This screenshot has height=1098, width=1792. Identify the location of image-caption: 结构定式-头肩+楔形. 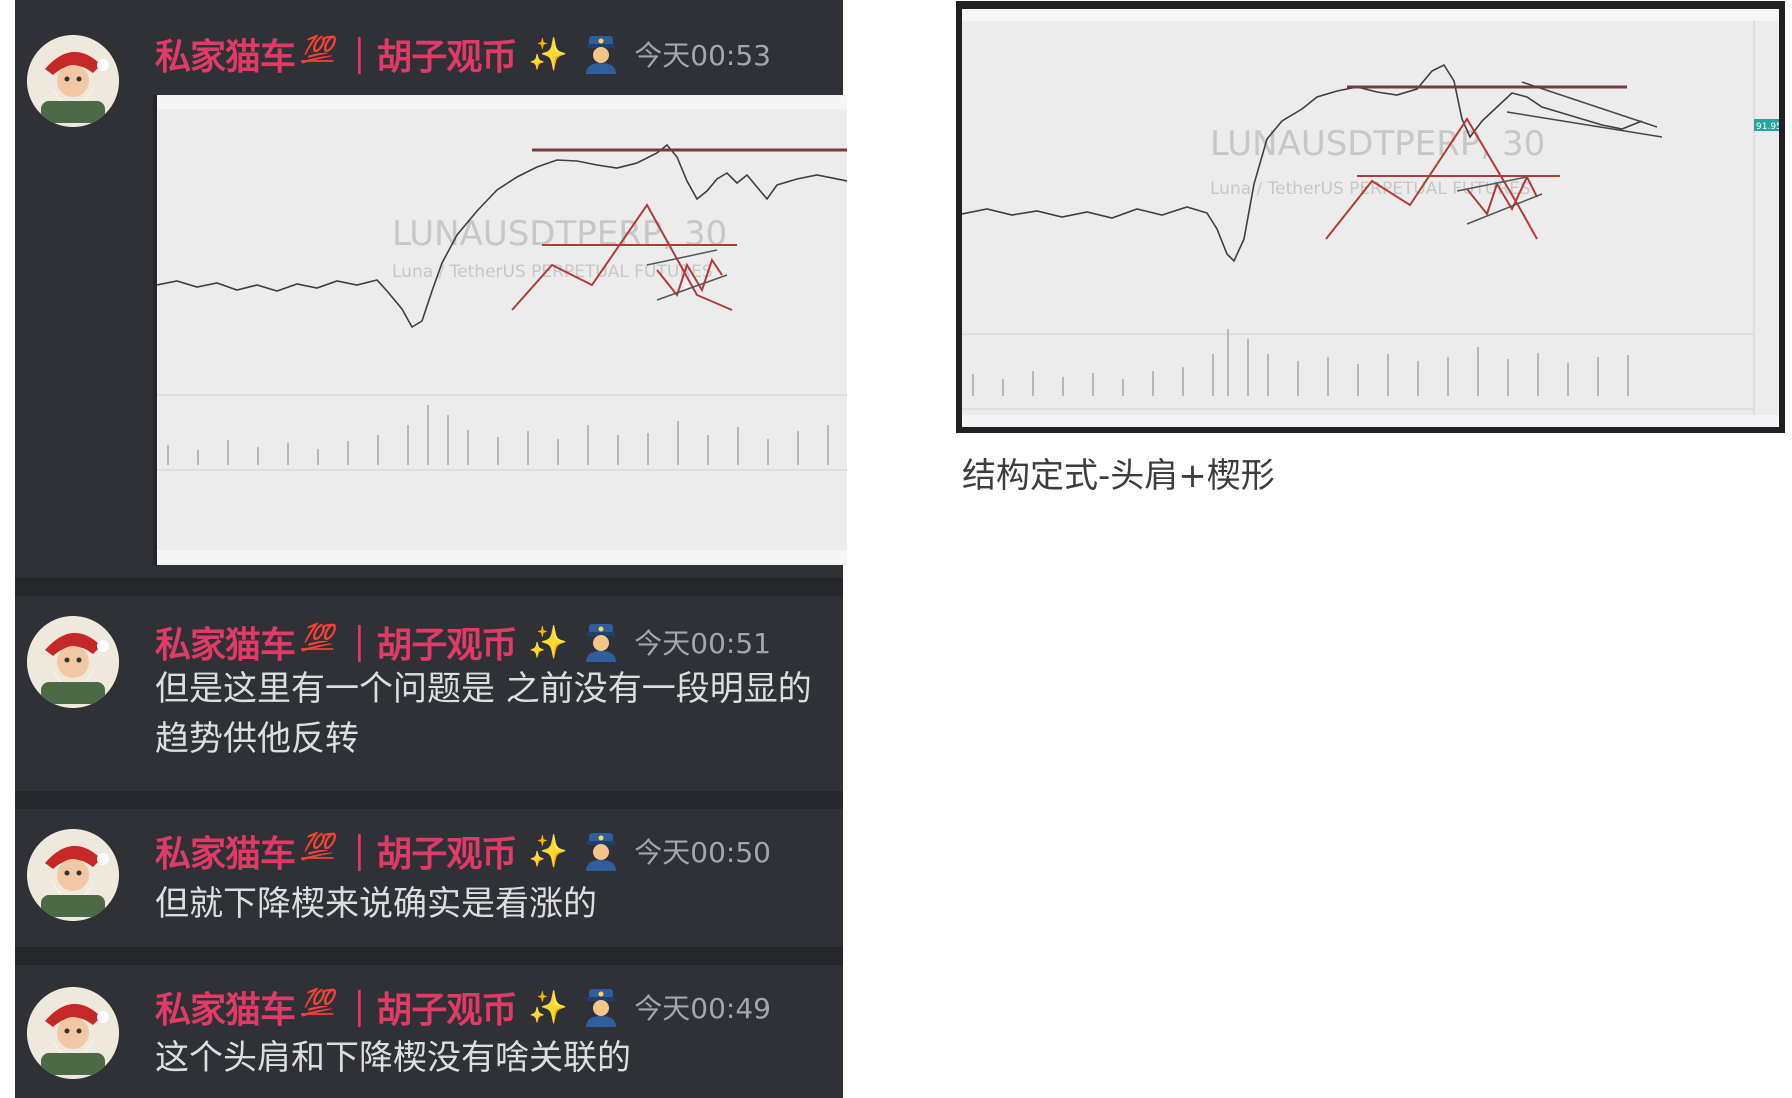
(1118, 476).